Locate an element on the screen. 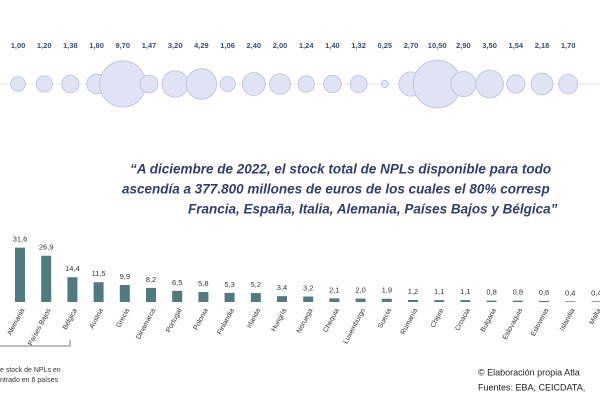 The image size is (600, 407). bar-category: Irlanda is located at coordinates (254, 318).